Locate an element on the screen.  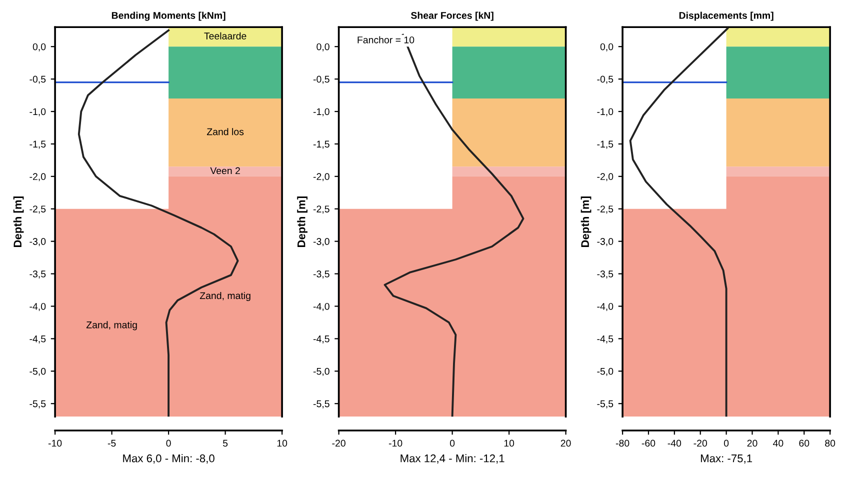
band-label: Teelaarde is located at coordinates (225, 36).